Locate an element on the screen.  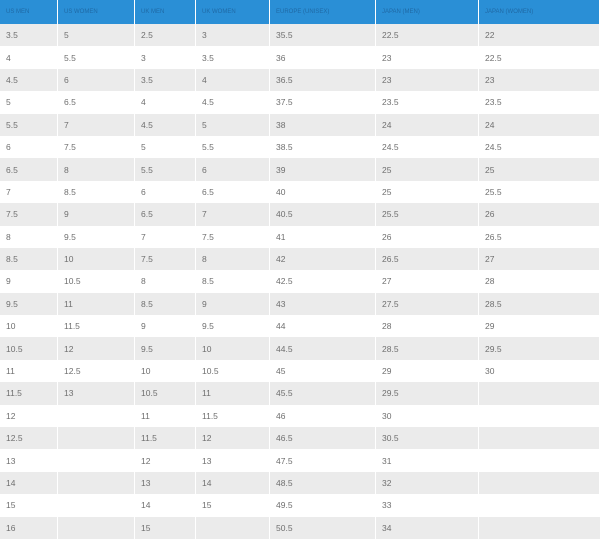
table-cell: 23.5 is located at coordinates (427, 102).